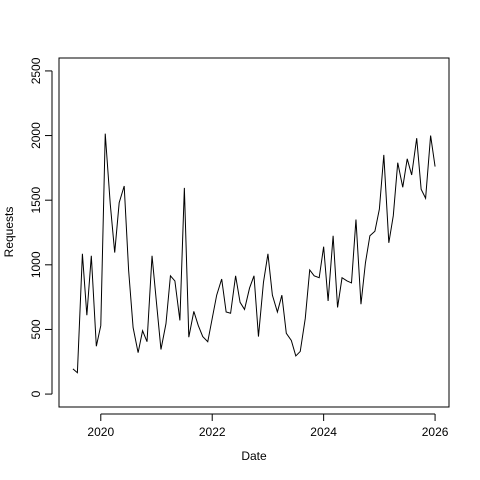 The height and width of the screenshot is (480, 480). What do you see at coordinates (36, 264) in the screenshot?
I see `y-tick-label: 1000` at bounding box center [36, 264].